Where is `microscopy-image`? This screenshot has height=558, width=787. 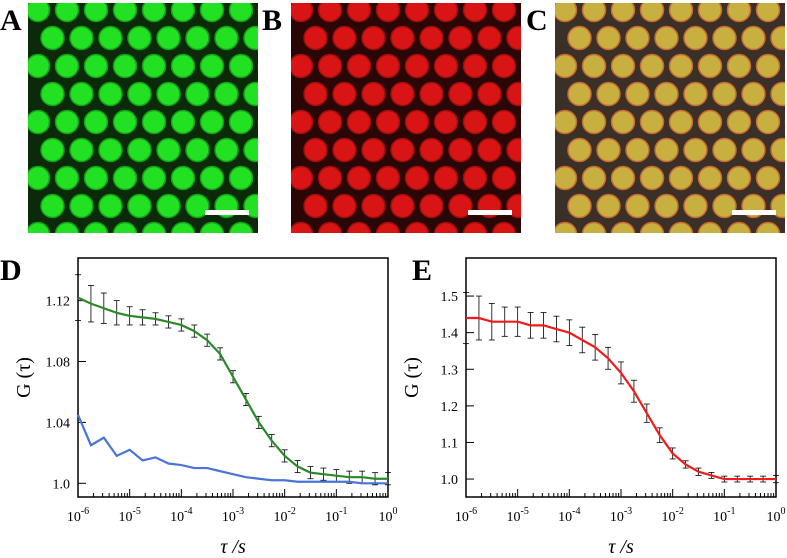
microscopy-image is located at coordinates (406, 118).